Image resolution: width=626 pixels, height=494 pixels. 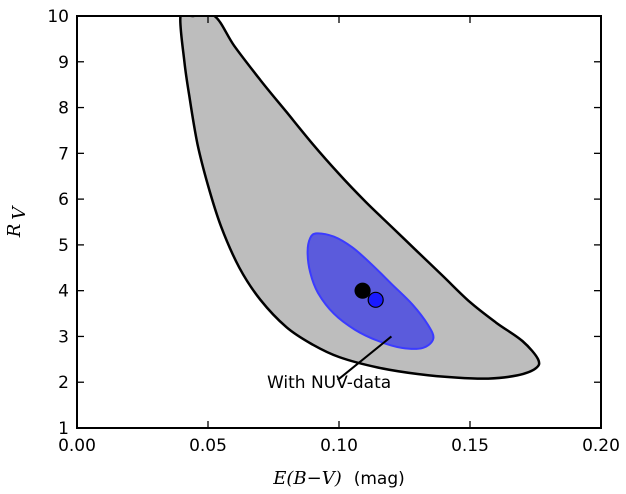 What do you see at coordinates (208, 446) in the screenshot?
I see `x-tick-label: 0.05` at bounding box center [208, 446].